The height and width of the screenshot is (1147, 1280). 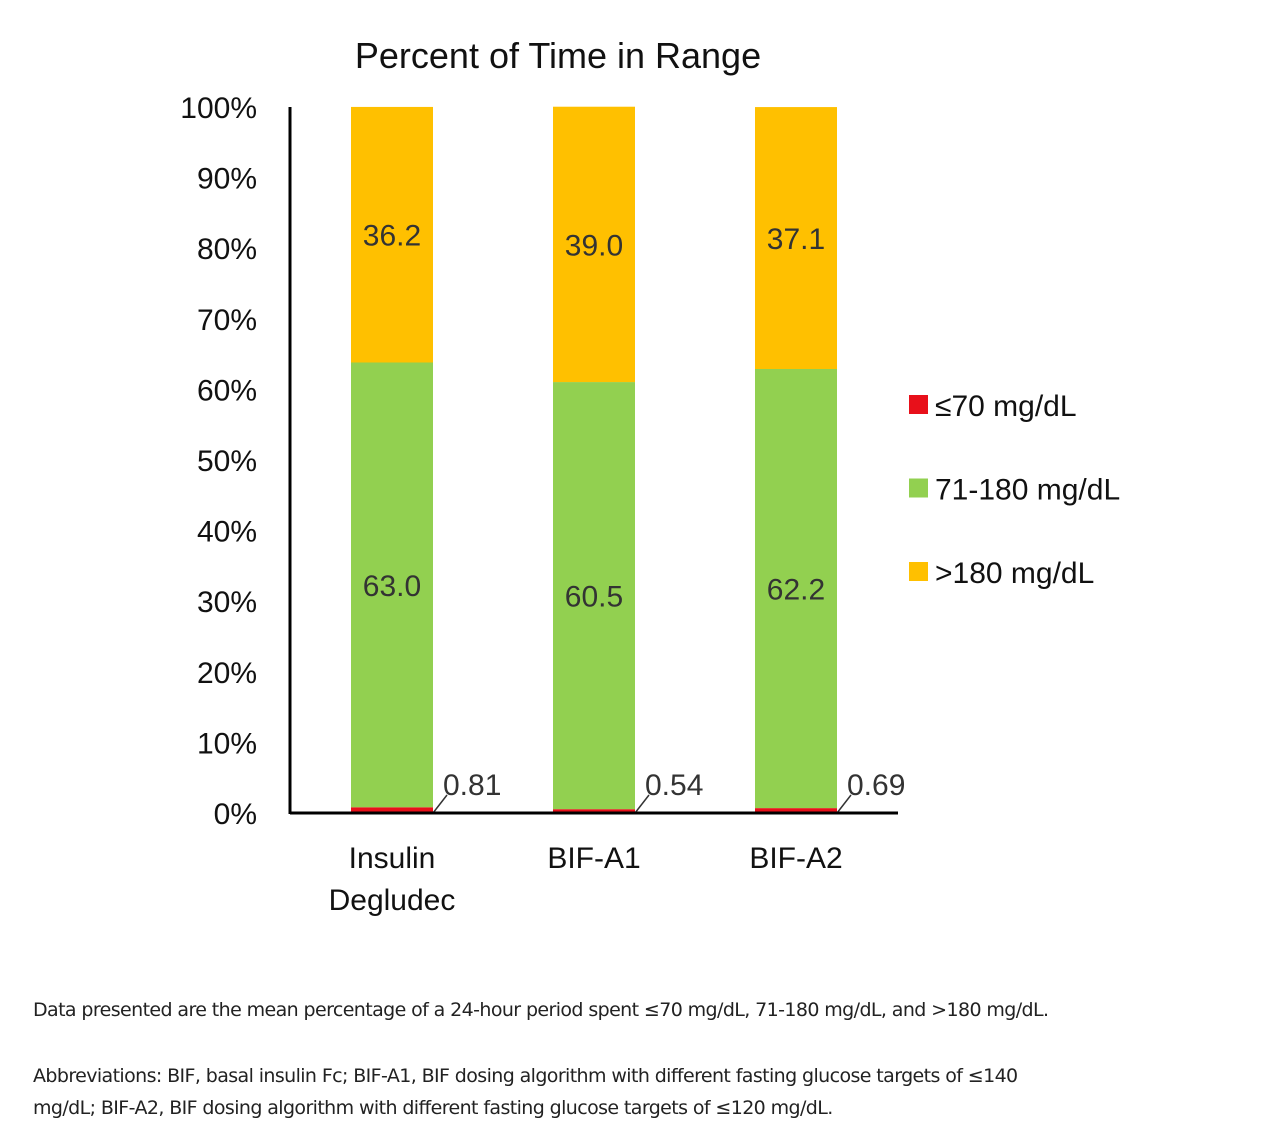 I want to click on data-label: 60.5, so click(x=594, y=597).